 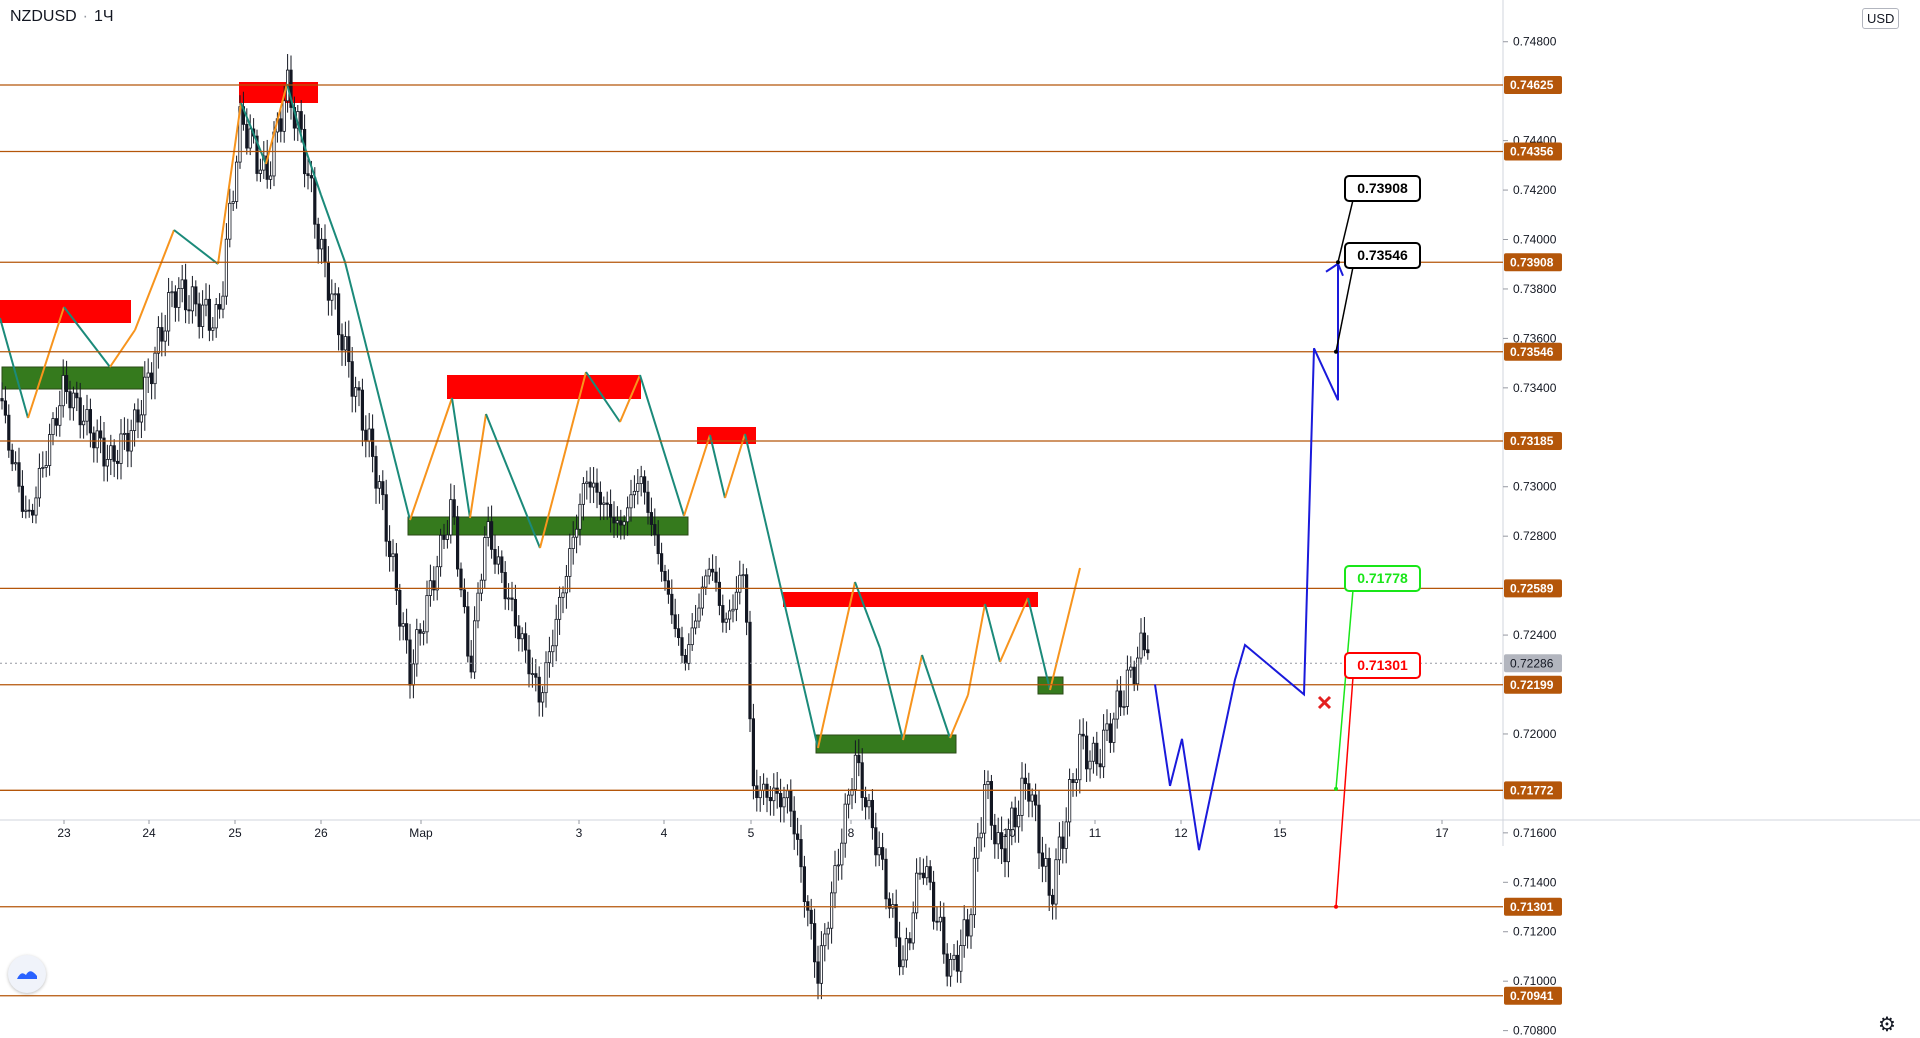 What do you see at coordinates (64, 833) in the screenshot?
I see `x-tick-label: 23` at bounding box center [64, 833].